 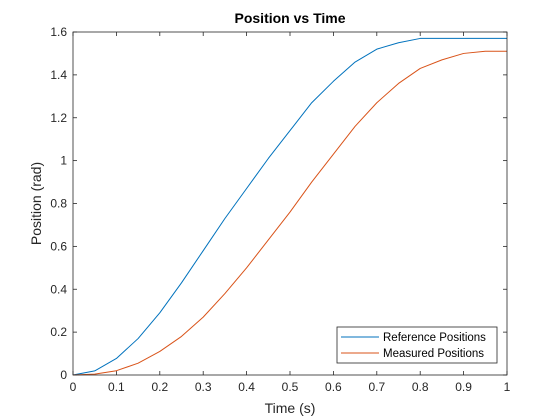 What do you see at coordinates (290, 387) in the screenshot?
I see `x-tick-label: 0.5` at bounding box center [290, 387].